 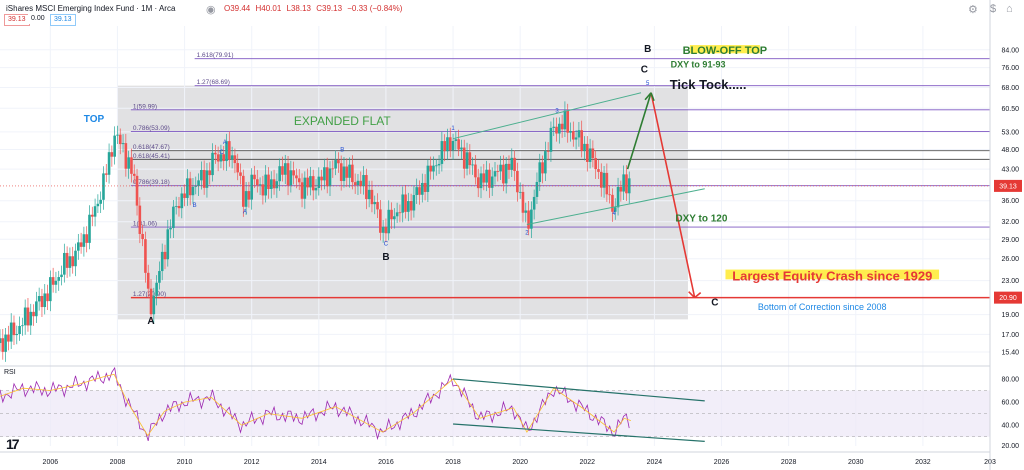 What do you see at coordinates (316, 405) in the screenshot?
I see `rsi-moving-average` at bounding box center [316, 405].